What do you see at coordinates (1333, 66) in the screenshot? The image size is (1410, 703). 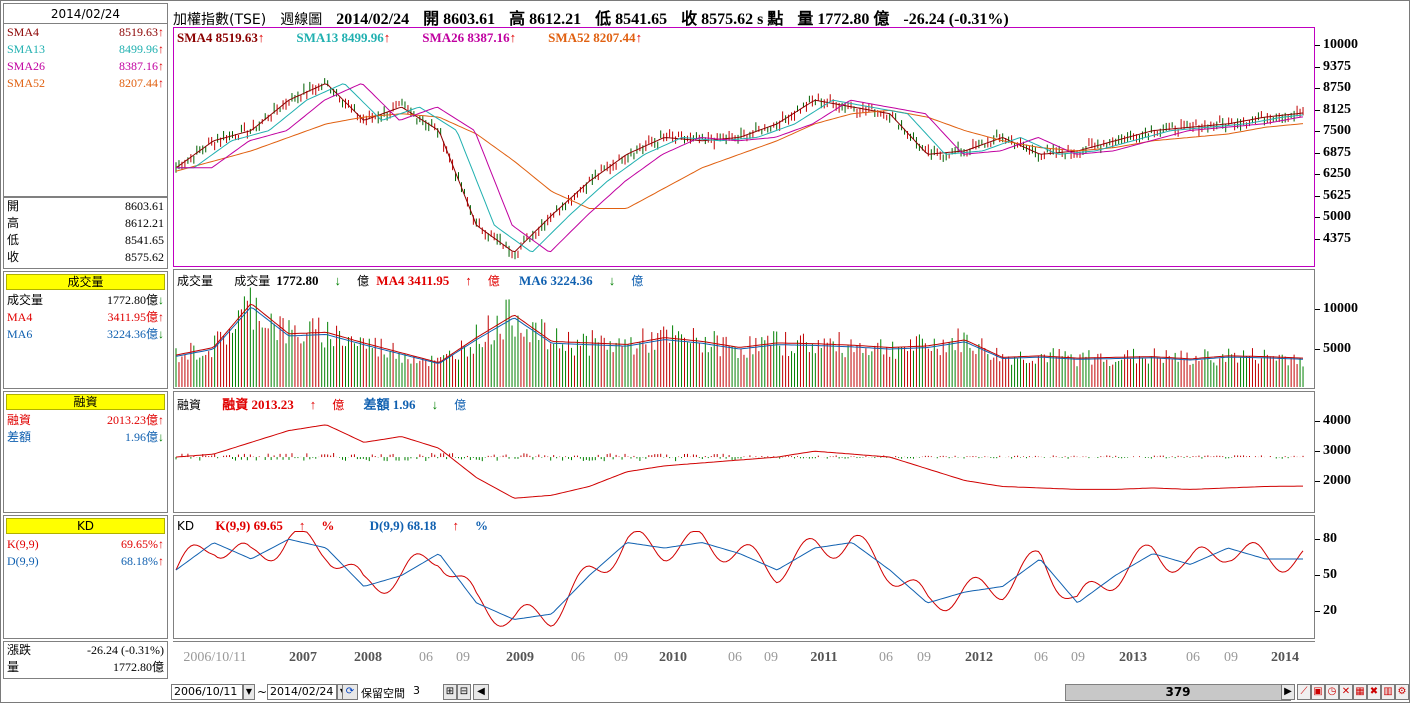 I see `y-tick-label: 9375` at bounding box center [1333, 66].